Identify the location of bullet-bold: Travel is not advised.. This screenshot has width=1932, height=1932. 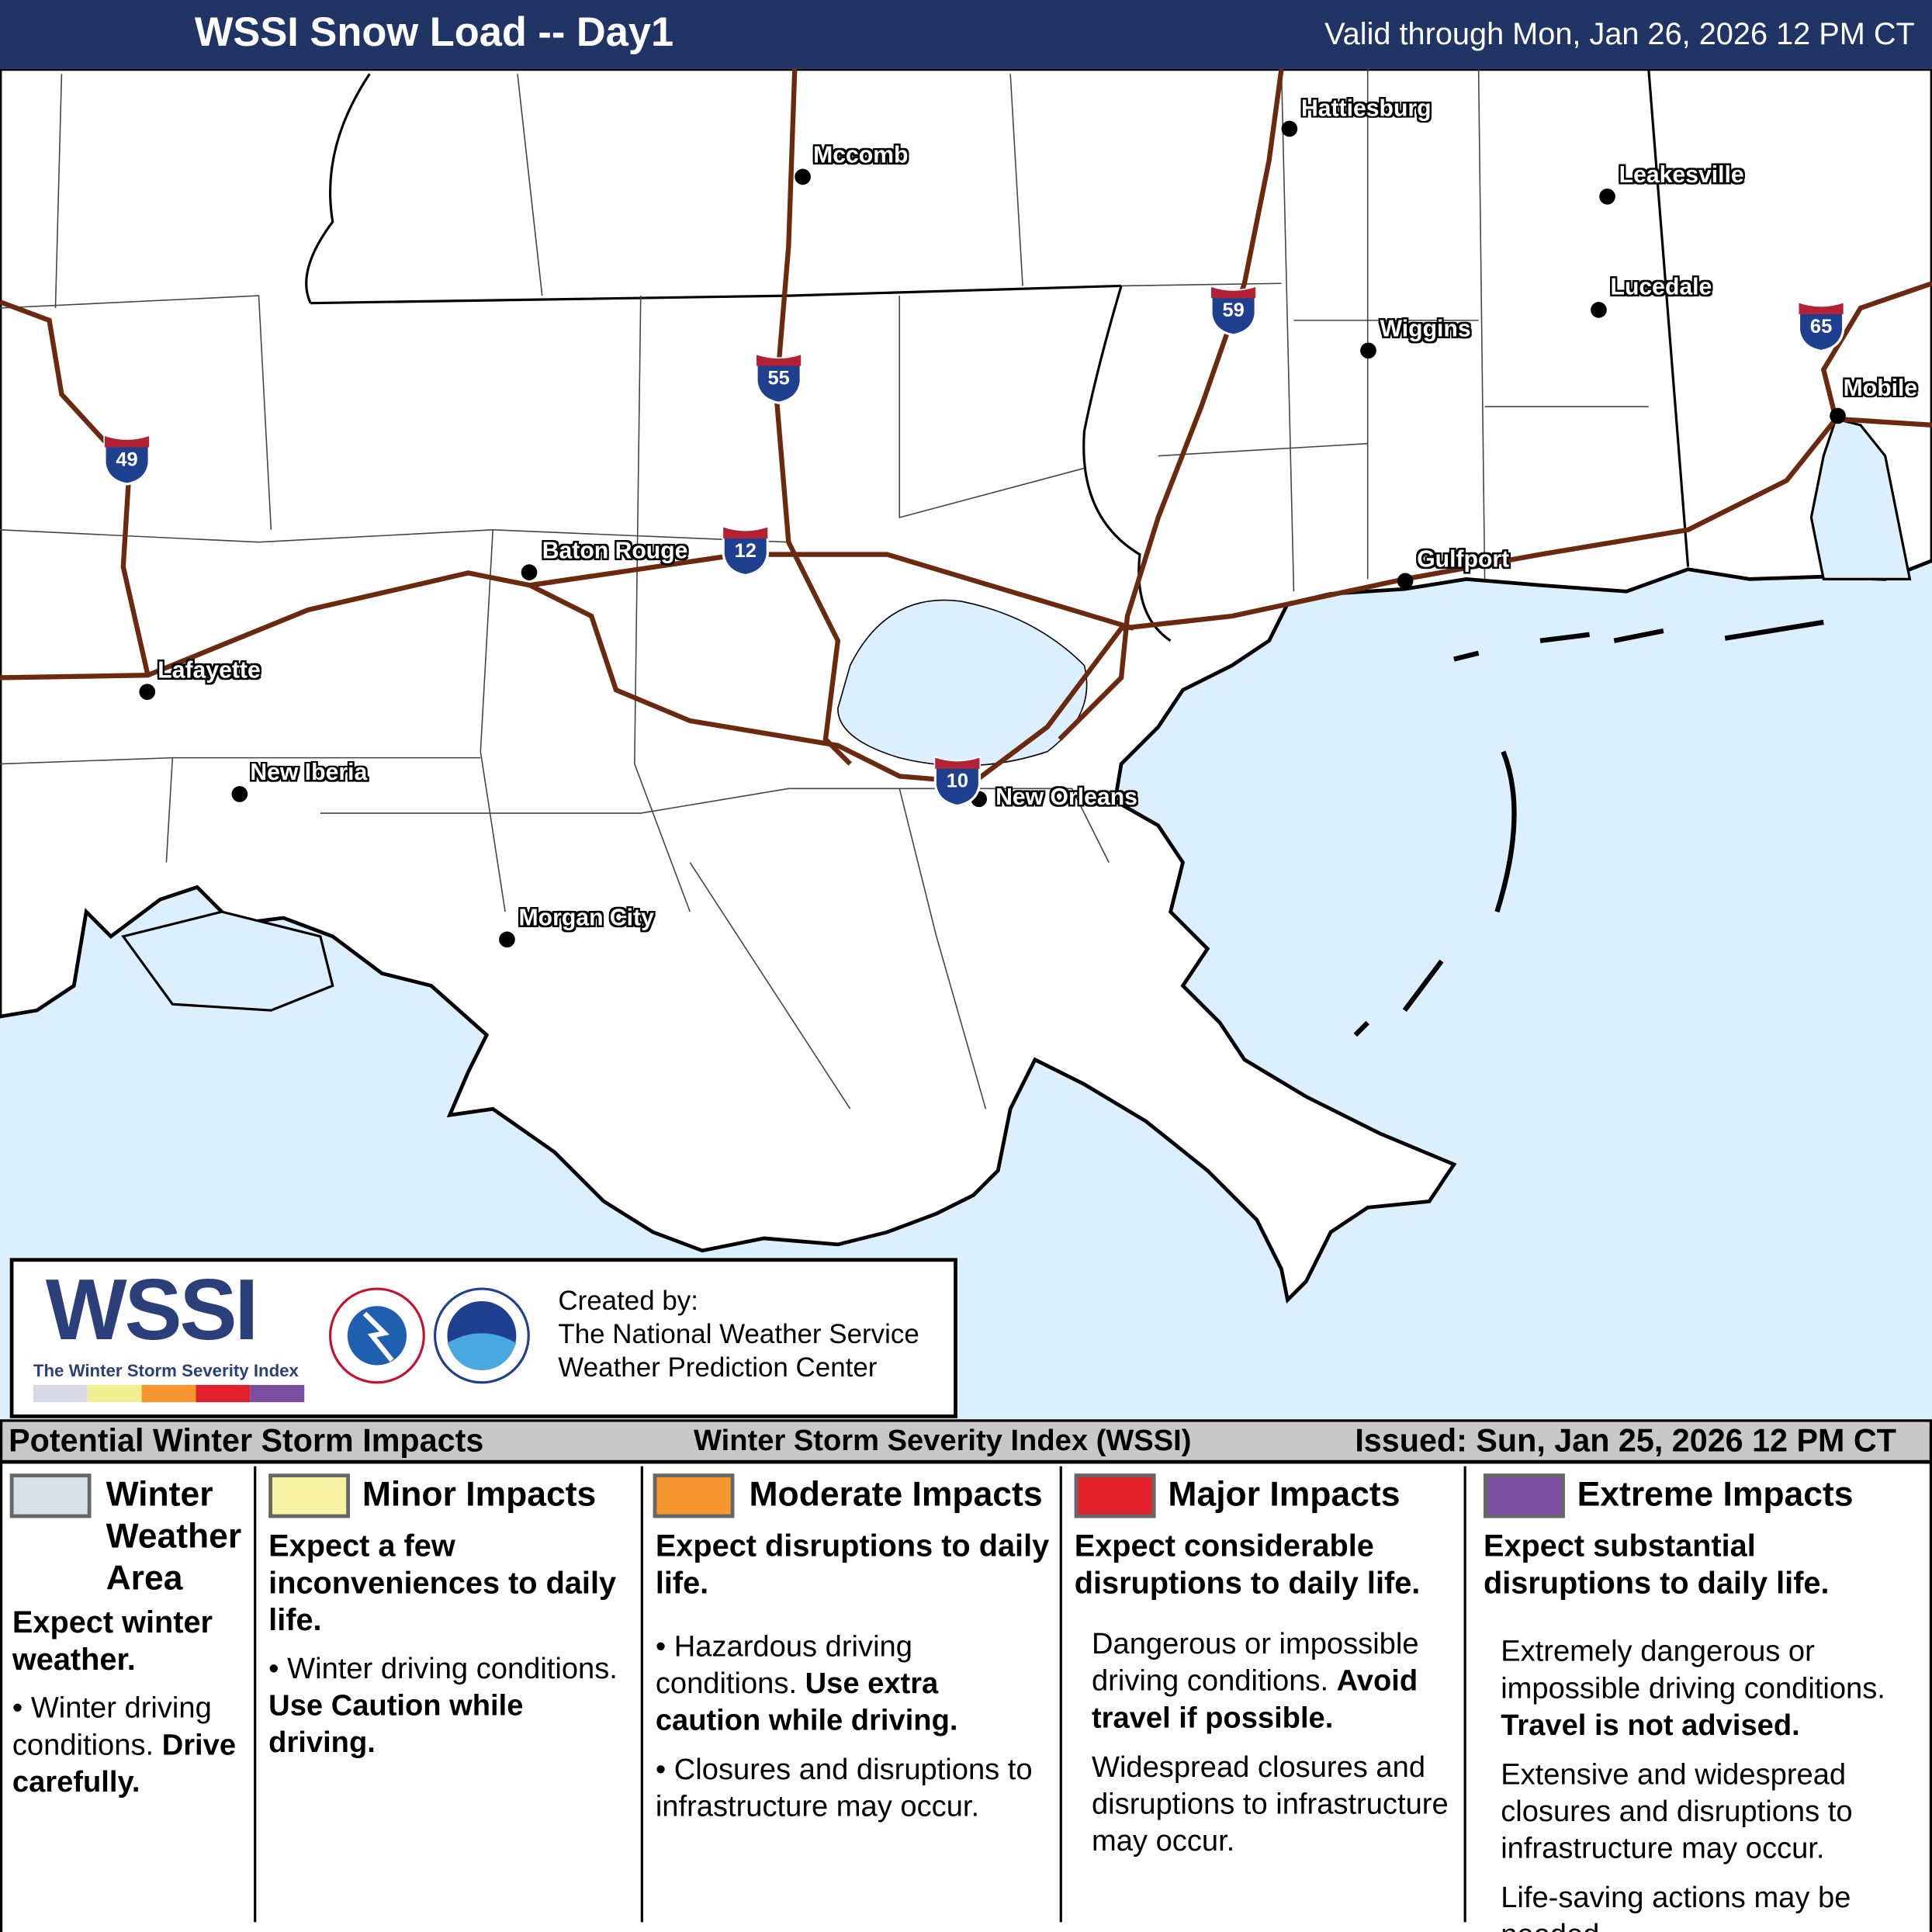
(1650, 1726).